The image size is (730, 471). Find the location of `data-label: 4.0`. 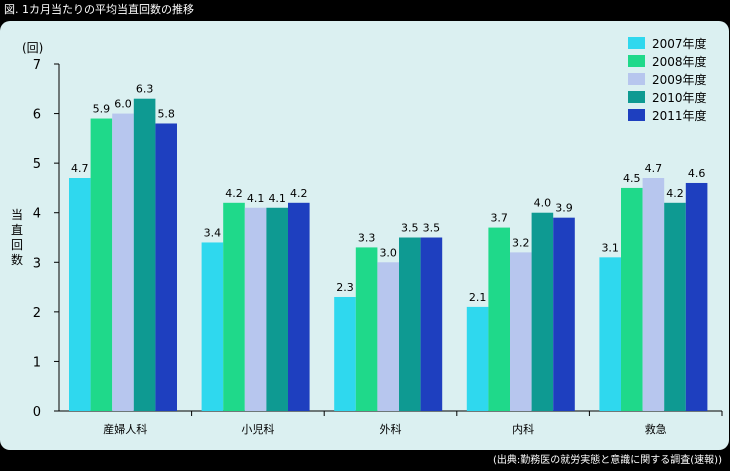

data-label: 4.0 is located at coordinates (543, 203).